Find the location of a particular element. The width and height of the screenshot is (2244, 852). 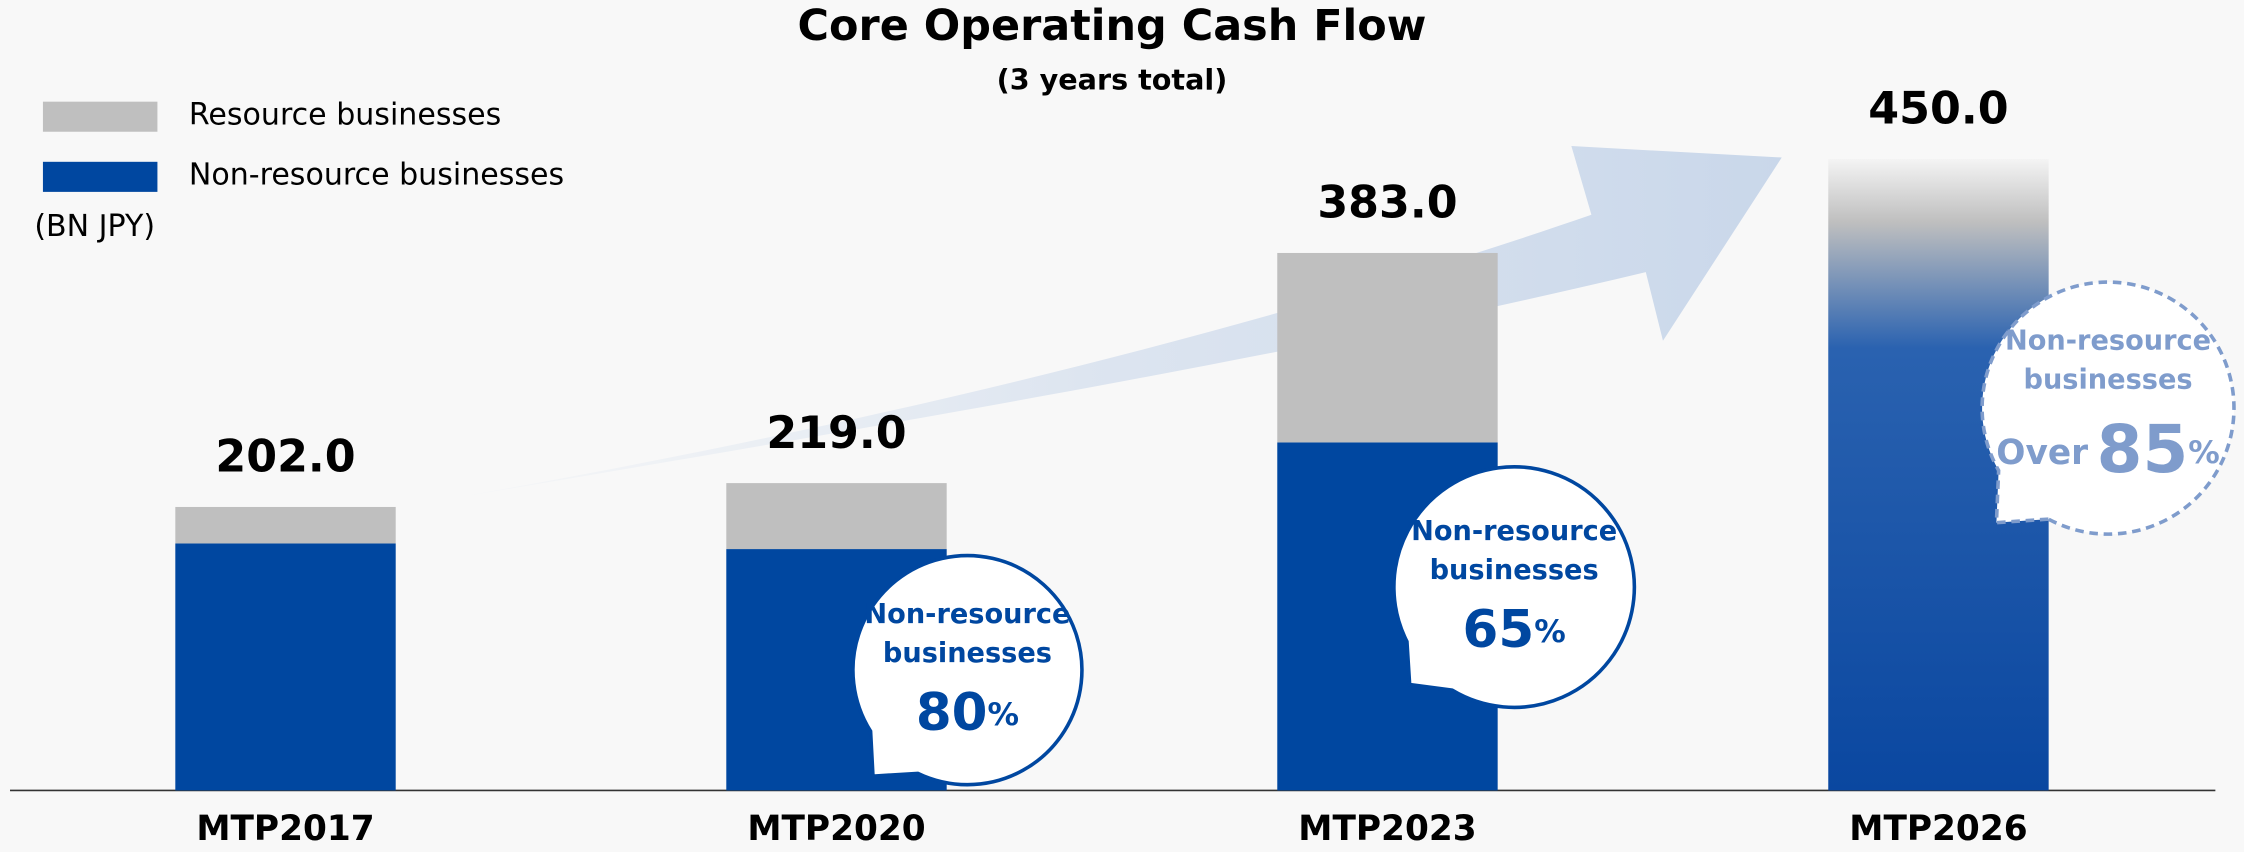

callout-value: 85 is located at coordinates (2143, 449).